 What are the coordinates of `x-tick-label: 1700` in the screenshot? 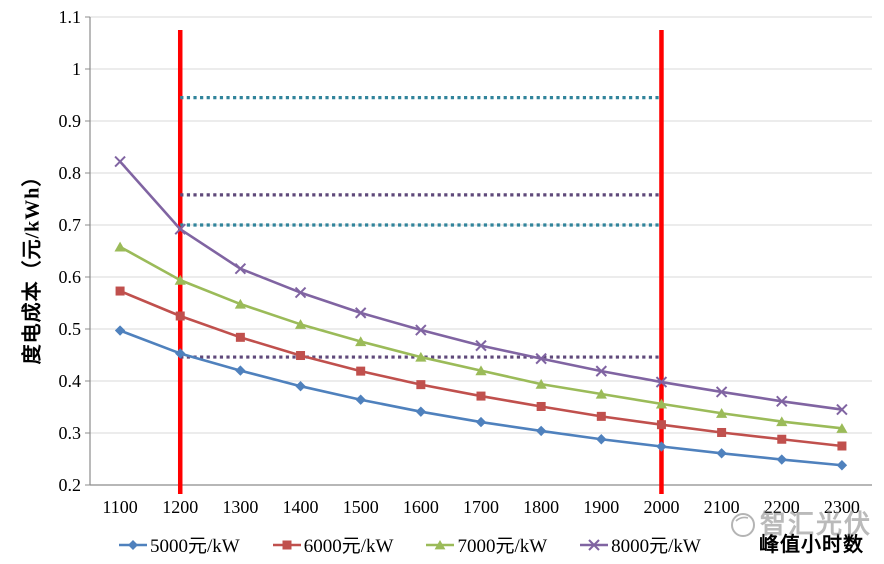 It's located at (481, 507).